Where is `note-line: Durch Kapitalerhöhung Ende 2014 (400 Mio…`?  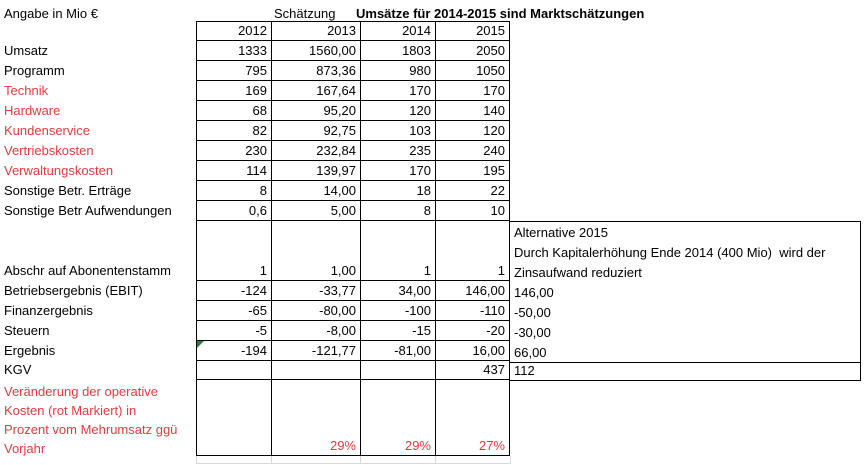
note-line: Durch Kapitalerhöhung Ende 2014 (400 Mio… is located at coordinates (670, 252).